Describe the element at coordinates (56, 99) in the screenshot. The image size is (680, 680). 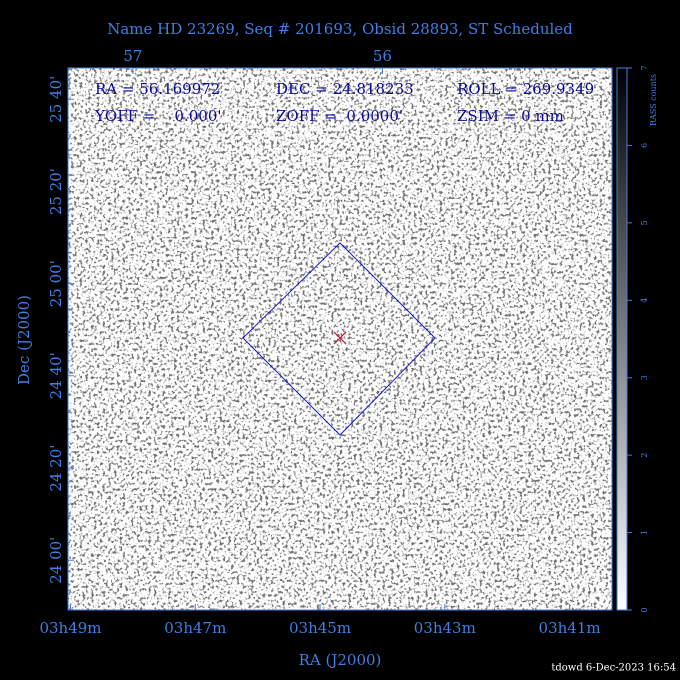
I see `y-tick-label: 25 40'` at that location.